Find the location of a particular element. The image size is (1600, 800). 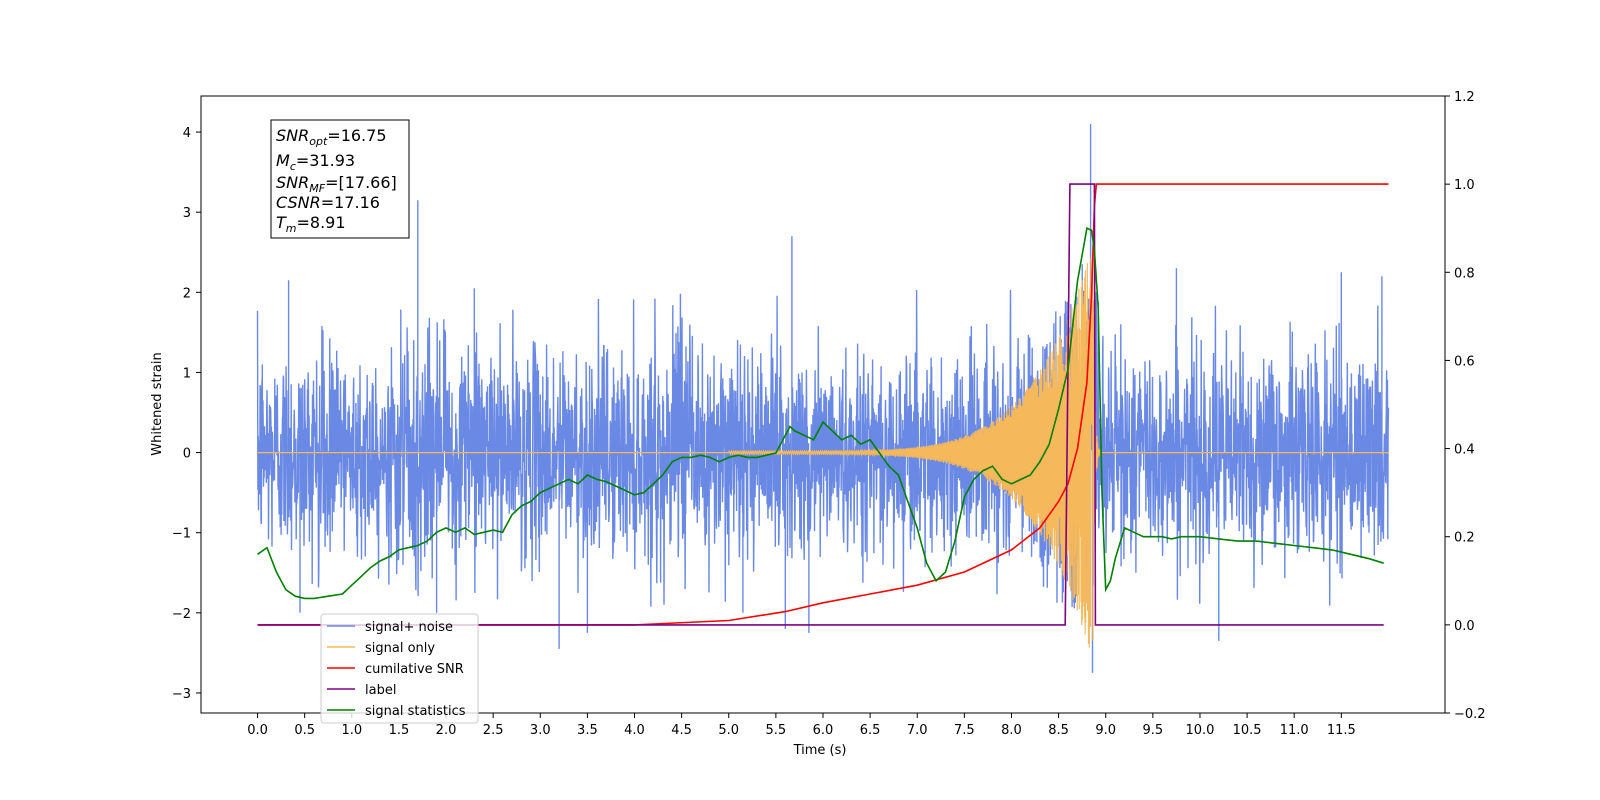

x-tick-label: 4.5 is located at coordinates (681, 730).